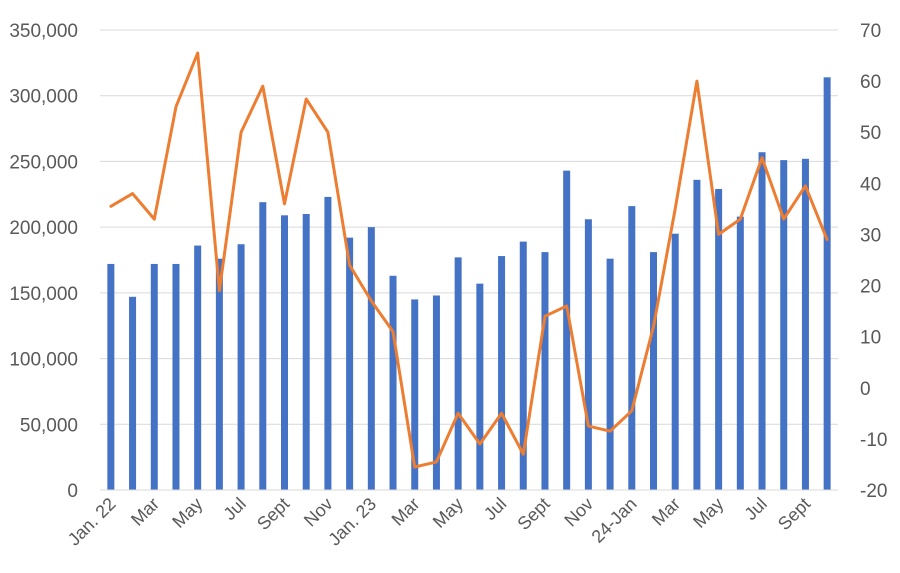  I want to click on y-right-tick-label: -10, so click(873, 440).